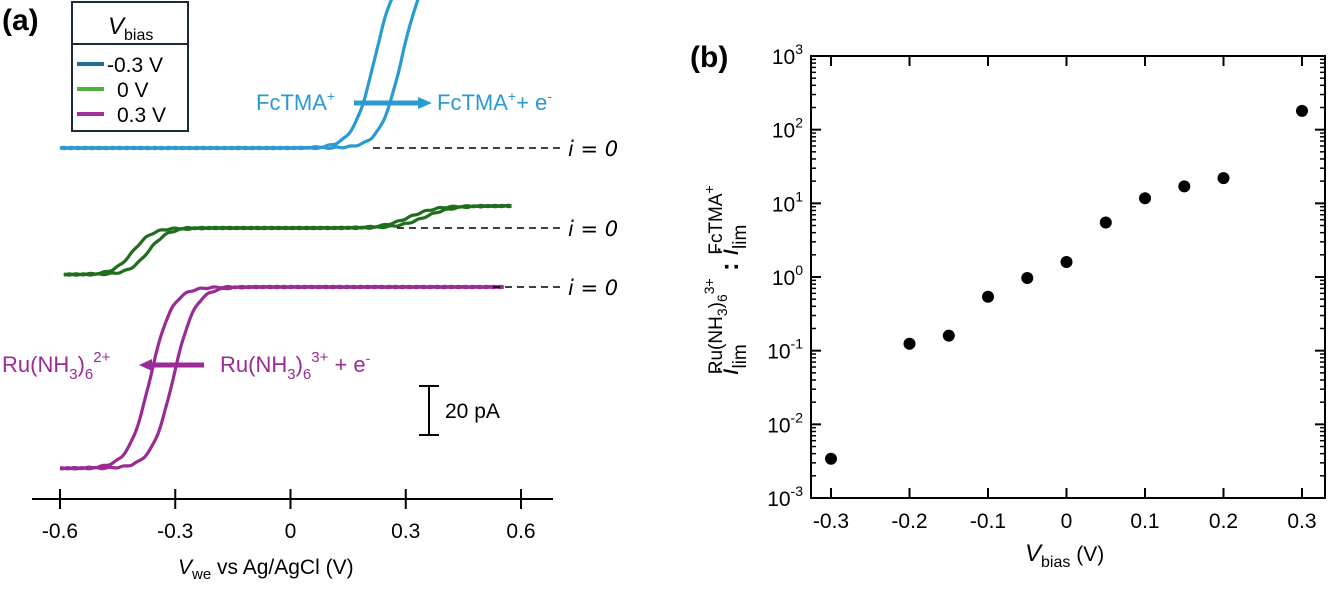 The image size is (1335, 589). I want to click on zero-label-0v: i = 0, so click(593, 229).